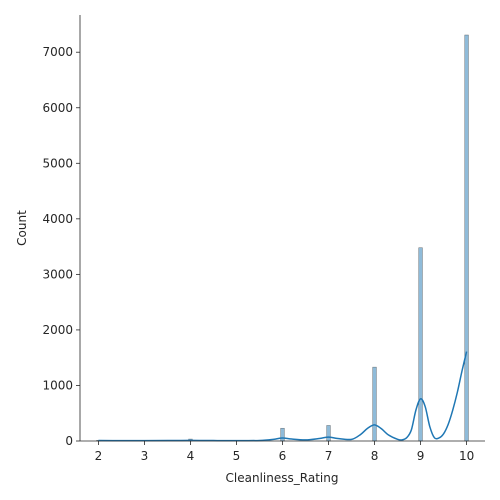 This screenshot has width=500, height=500. Describe the element at coordinates (69, 441) in the screenshot. I see `y-tick-label: 0` at that location.